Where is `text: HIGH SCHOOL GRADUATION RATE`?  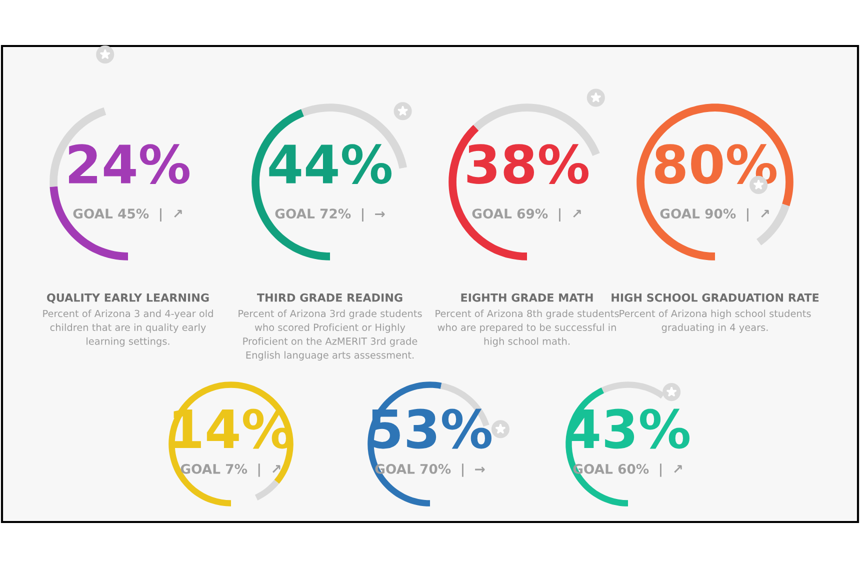
text: HIGH SCHOOL GRADUATION RATE is located at coordinates (715, 297).